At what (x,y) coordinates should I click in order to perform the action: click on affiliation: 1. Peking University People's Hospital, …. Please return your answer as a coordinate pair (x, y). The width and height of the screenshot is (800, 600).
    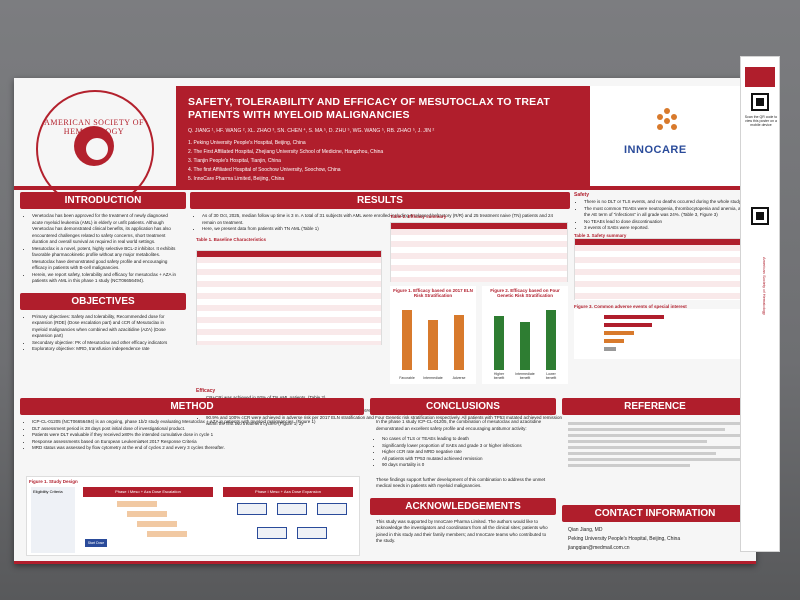
    Looking at the image, I should click on (247, 143).